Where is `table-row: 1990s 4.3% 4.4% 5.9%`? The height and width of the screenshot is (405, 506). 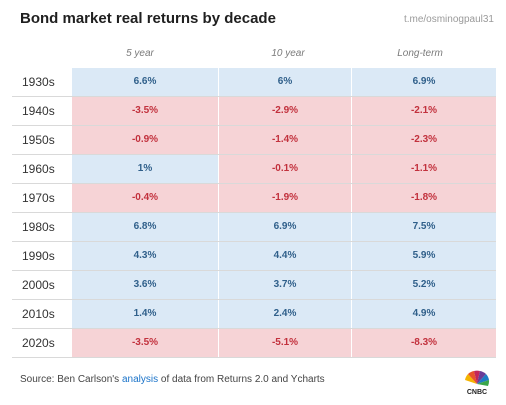 table-row: 1990s 4.3% 4.4% 5.9% is located at coordinates (254, 256).